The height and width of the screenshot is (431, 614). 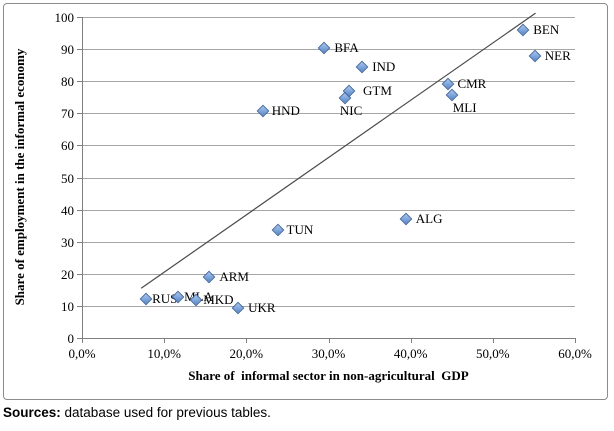 What do you see at coordinates (546, 29) in the screenshot?
I see `data-point-label: BEN` at bounding box center [546, 29].